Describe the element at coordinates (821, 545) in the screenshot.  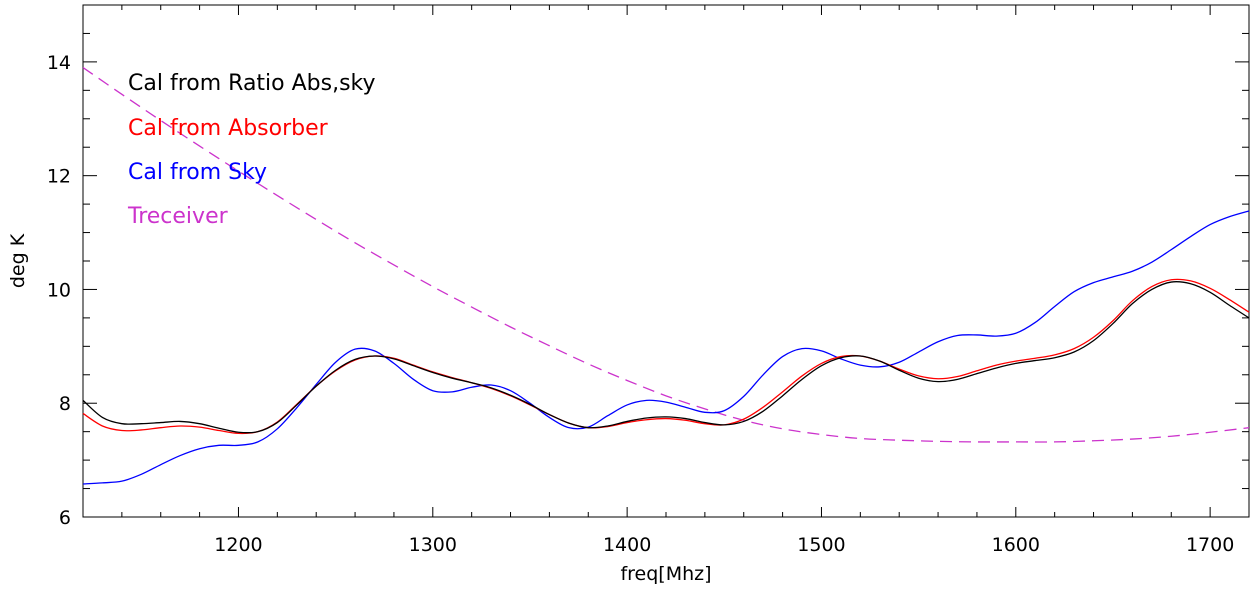
I see `x-tick-label: 1500` at that location.